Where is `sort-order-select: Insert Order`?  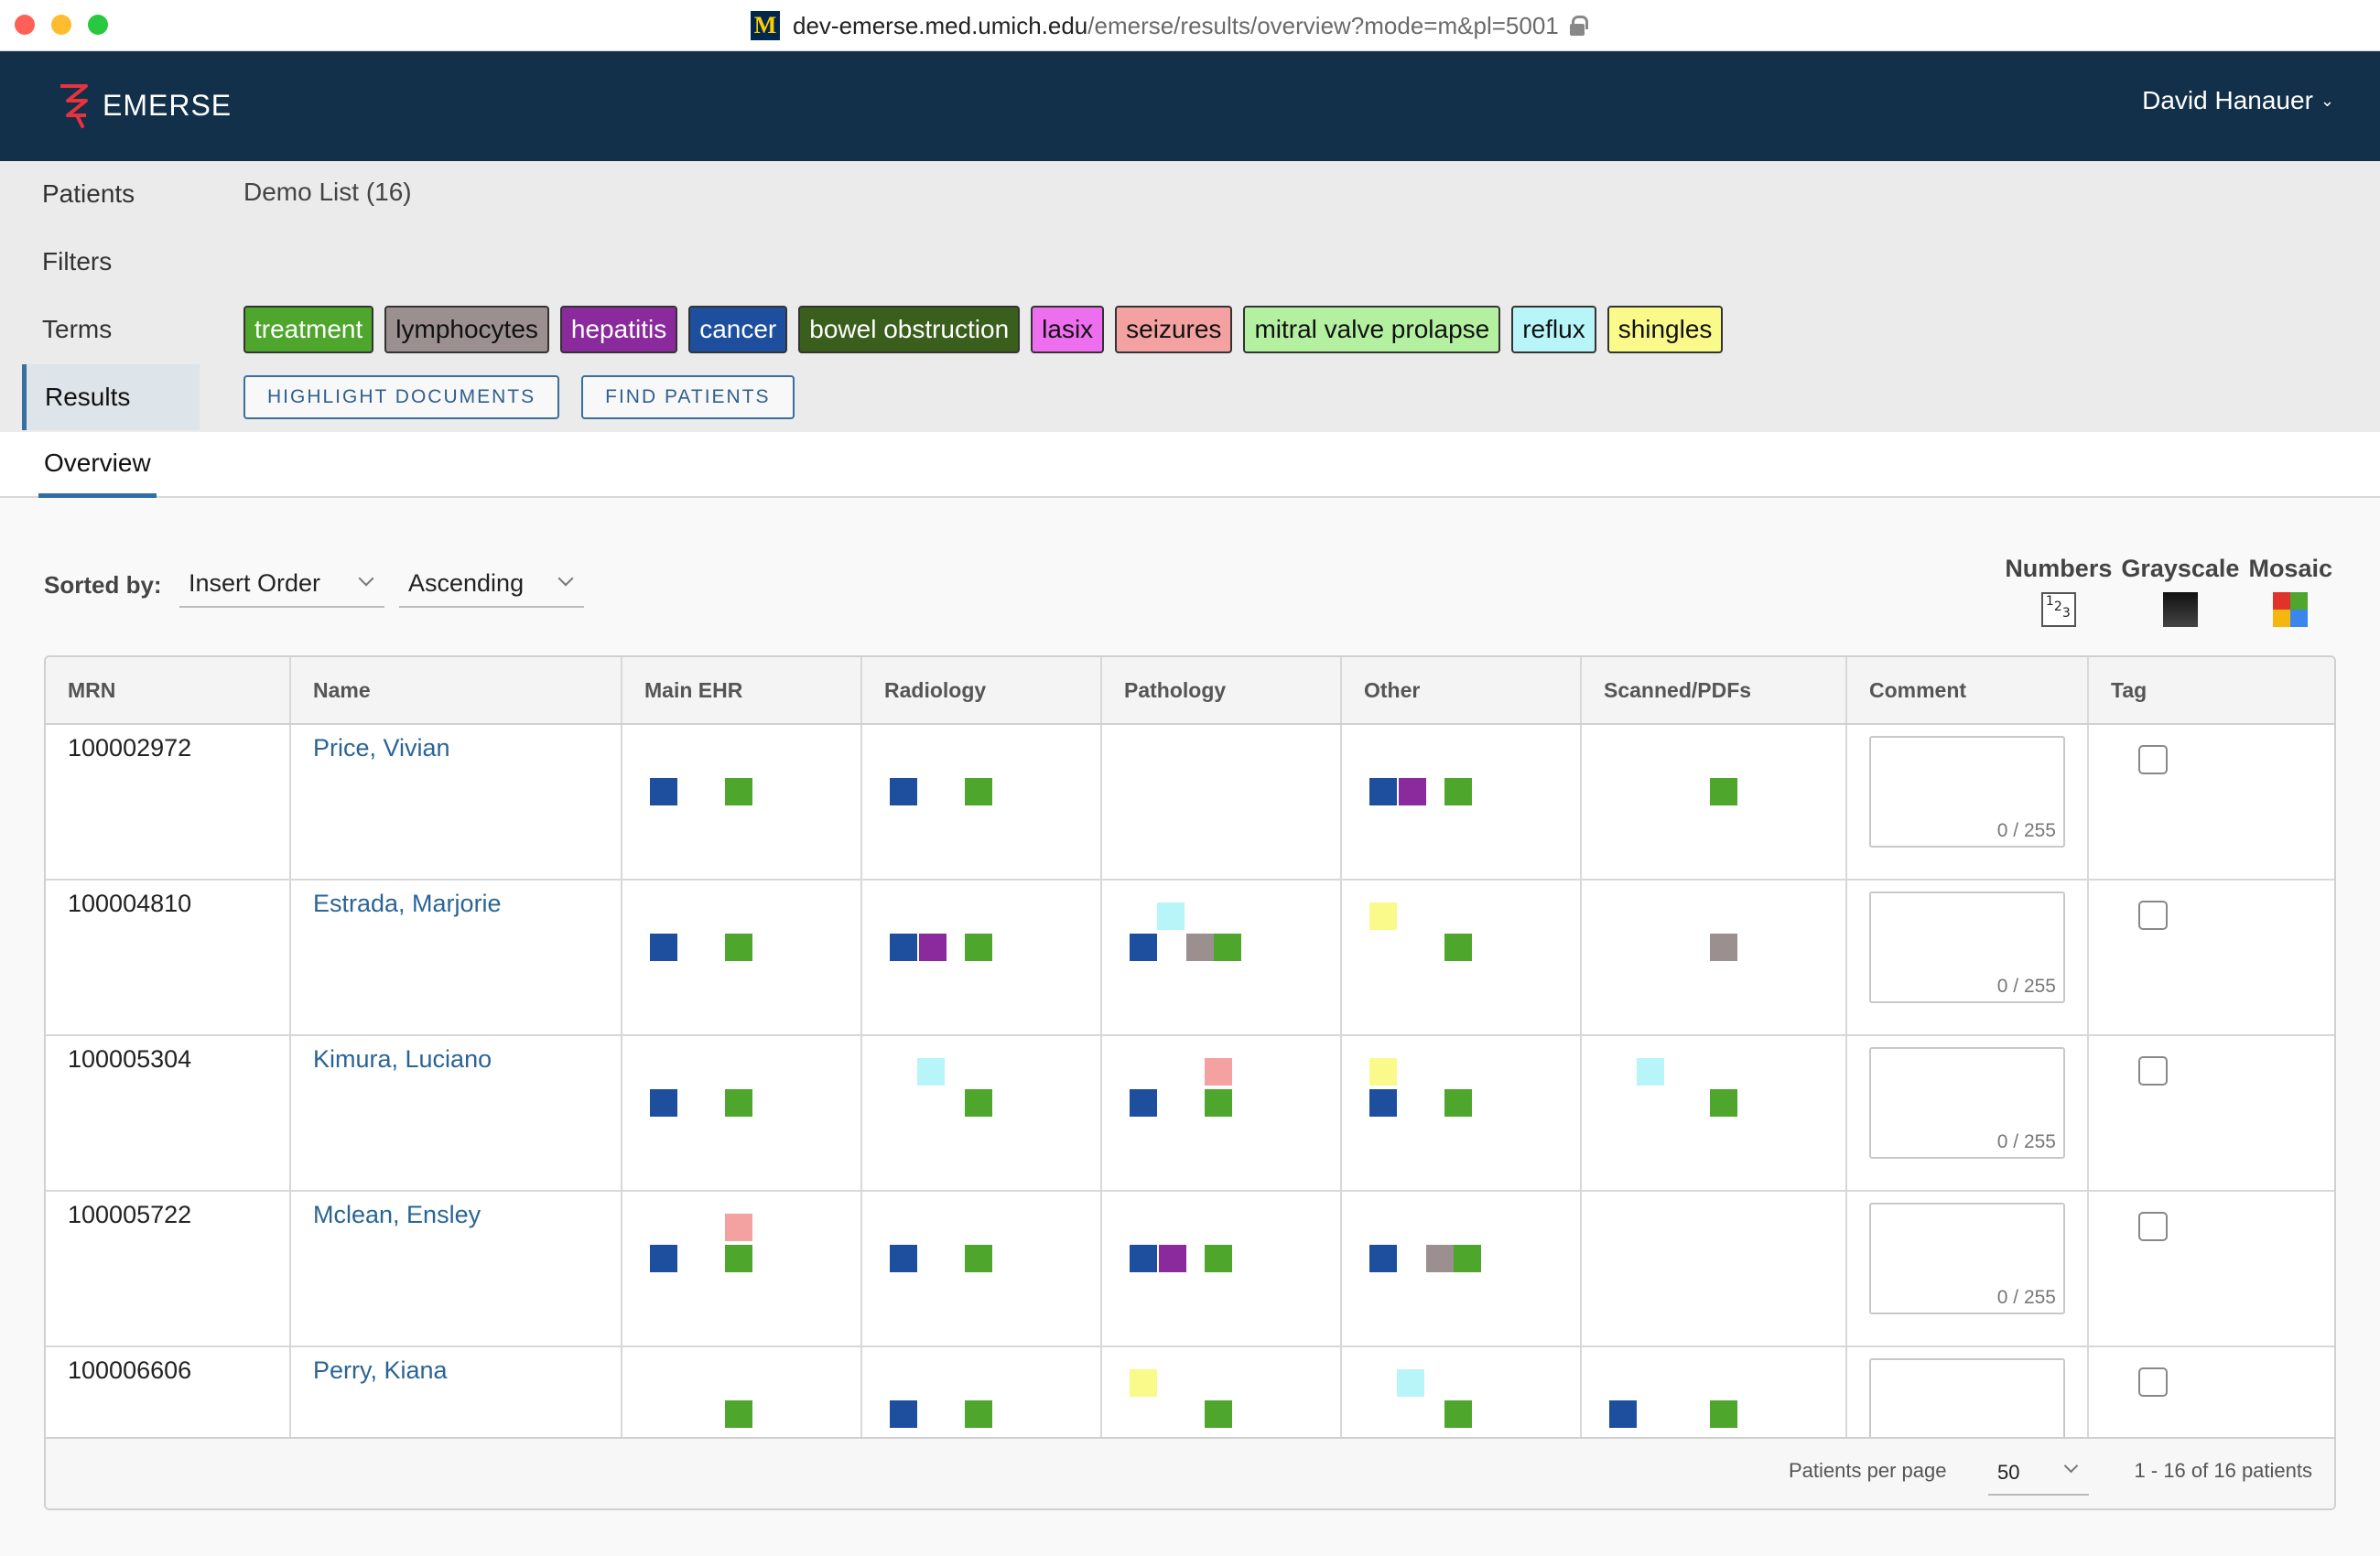
sort-order-select: Insert Order is located at coordinates (281, 584).